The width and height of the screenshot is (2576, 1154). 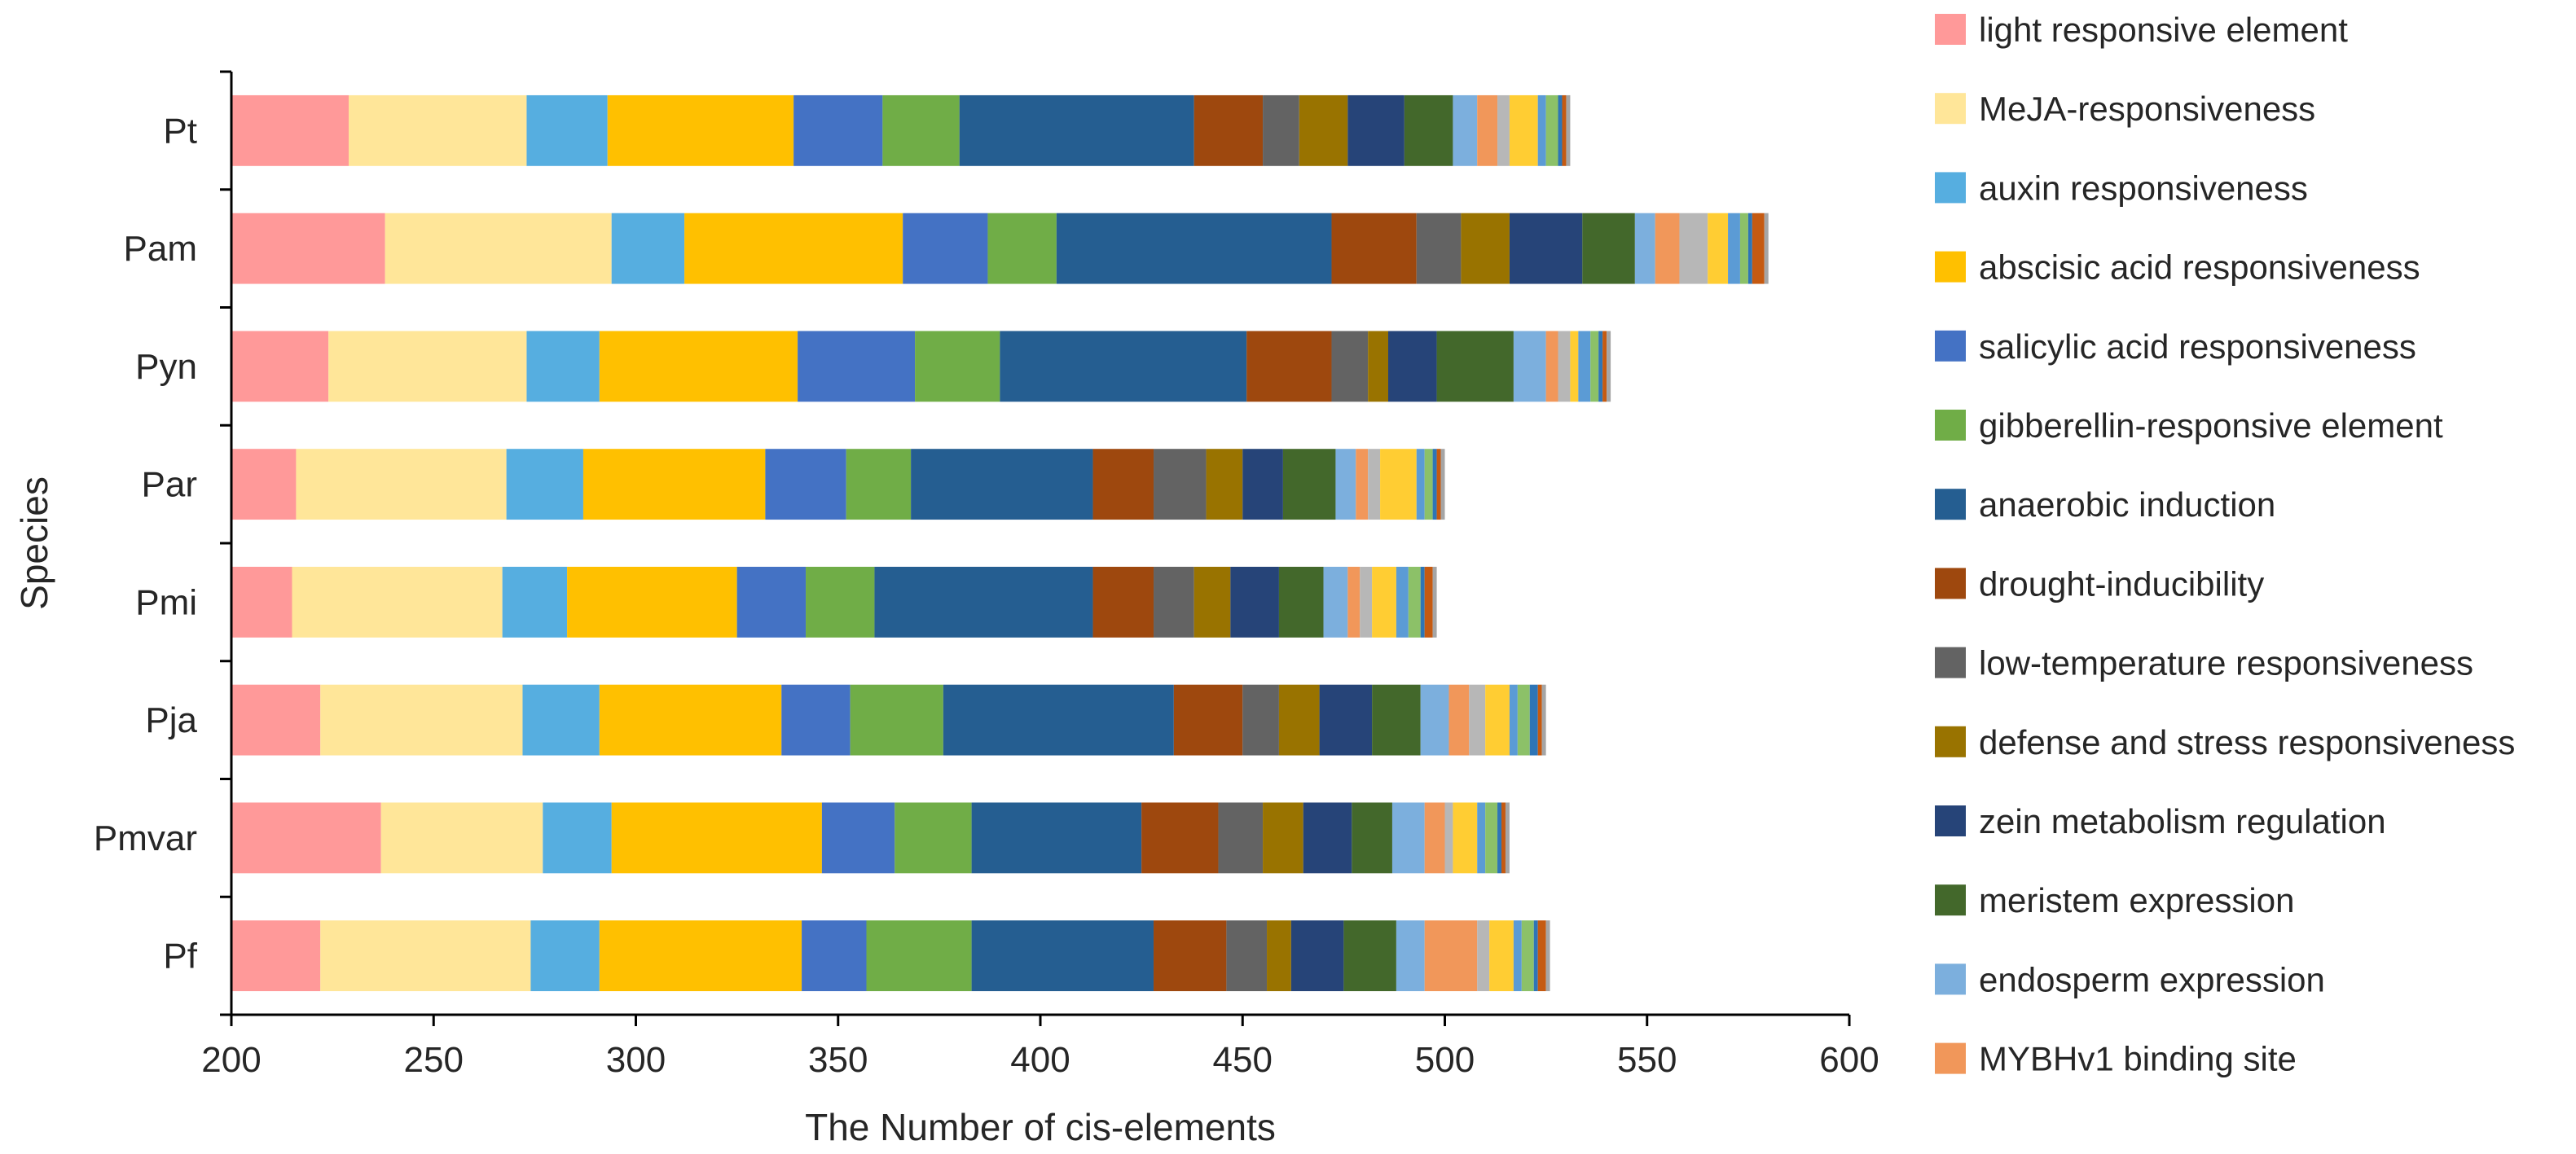 I want to click on y-tick-label: Pmi, so click(x=166, y=602).